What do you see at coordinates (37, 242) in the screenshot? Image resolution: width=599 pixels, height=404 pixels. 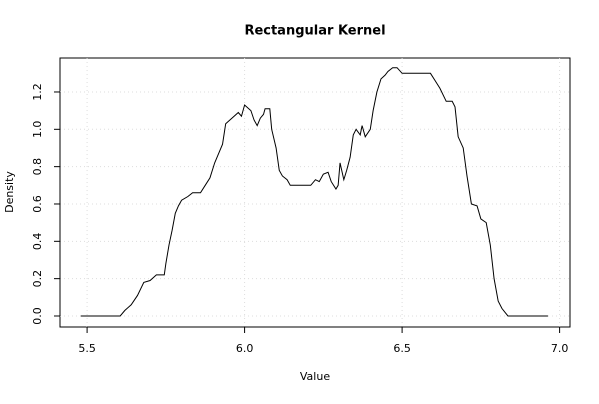 I see `y-tick-label: 0.4` at bounding box center [37, 242].